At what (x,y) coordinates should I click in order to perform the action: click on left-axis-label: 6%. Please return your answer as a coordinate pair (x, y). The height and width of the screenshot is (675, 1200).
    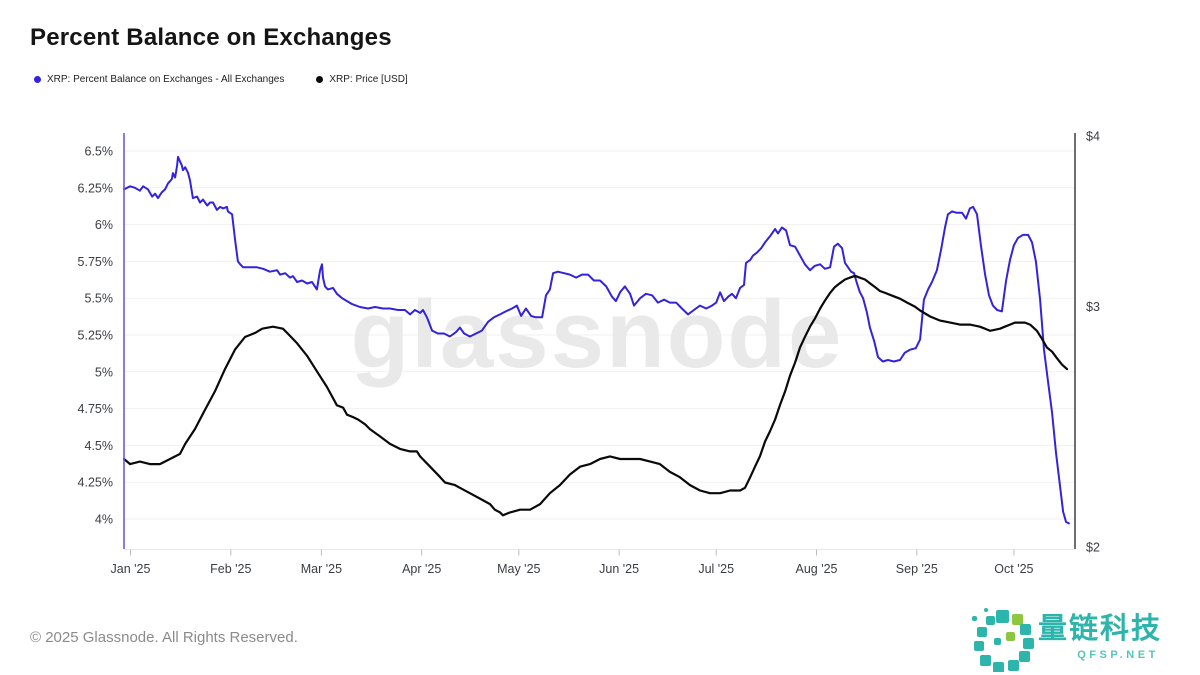
    Looking at the image, I should click on (104, 225).